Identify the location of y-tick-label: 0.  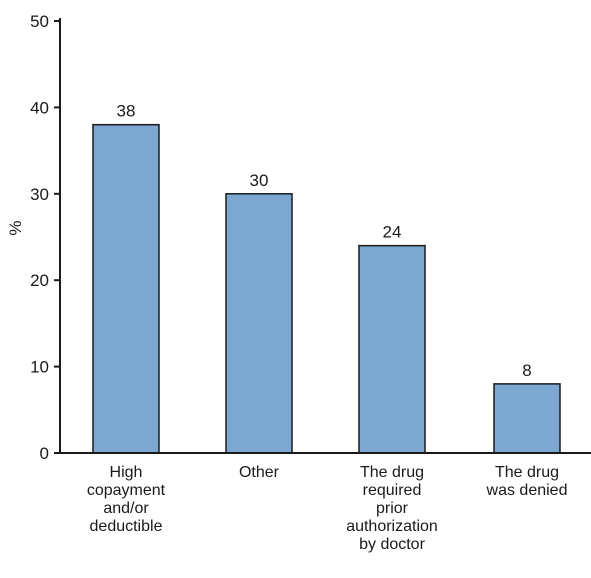
(44, 453).